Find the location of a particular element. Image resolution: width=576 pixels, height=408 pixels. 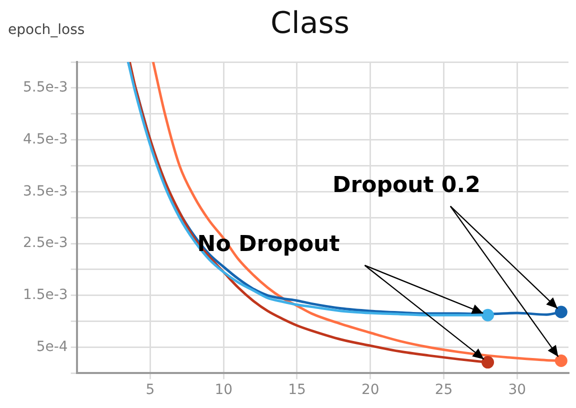

x-tick-label: 10 is located at coordinates (223, 390).